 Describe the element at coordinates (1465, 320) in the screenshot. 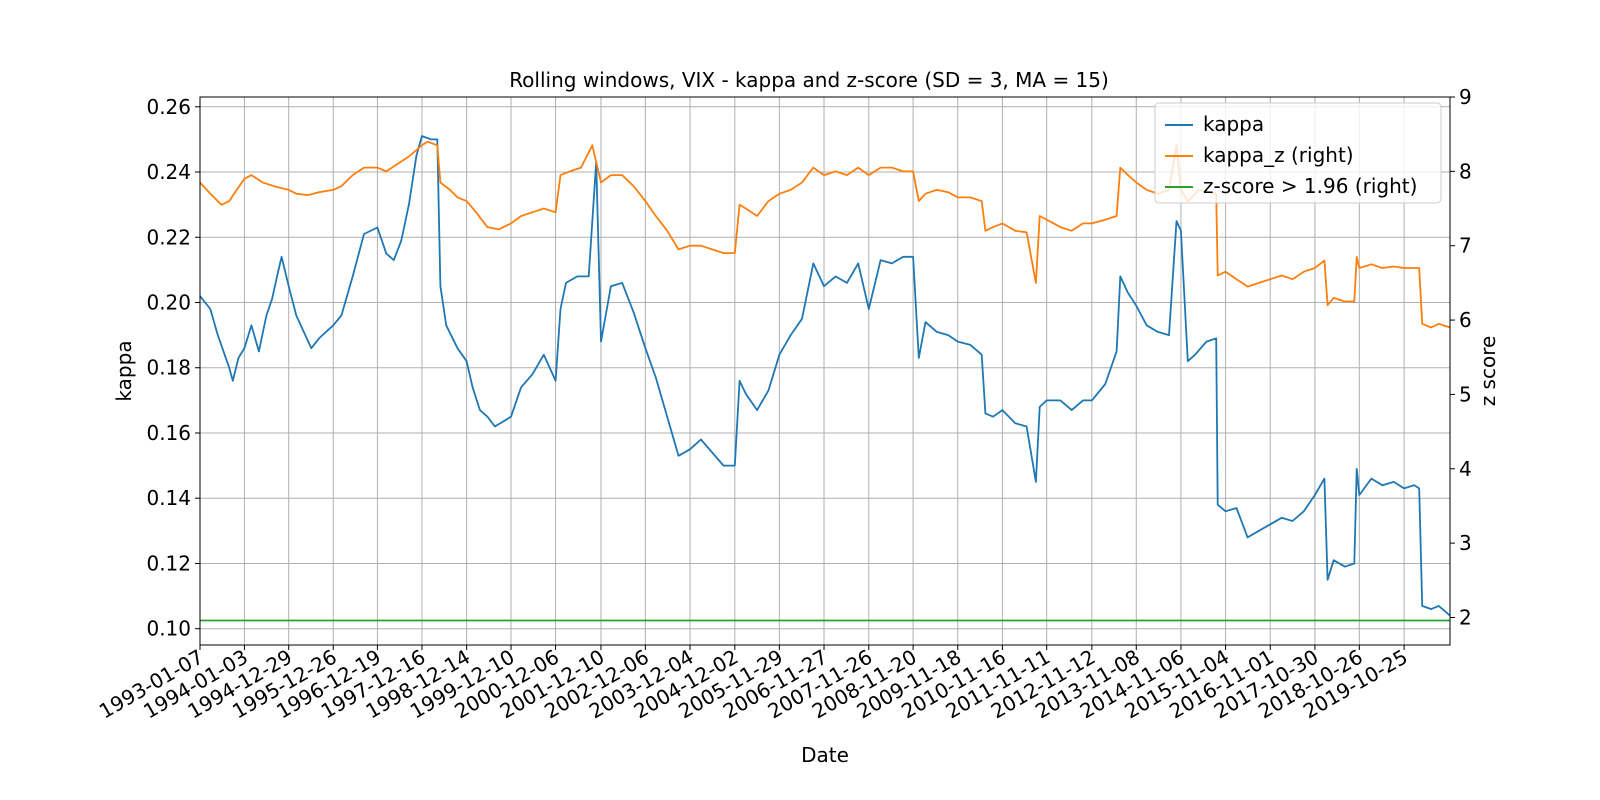

I see `y-tick-label-right: 6` at that location.